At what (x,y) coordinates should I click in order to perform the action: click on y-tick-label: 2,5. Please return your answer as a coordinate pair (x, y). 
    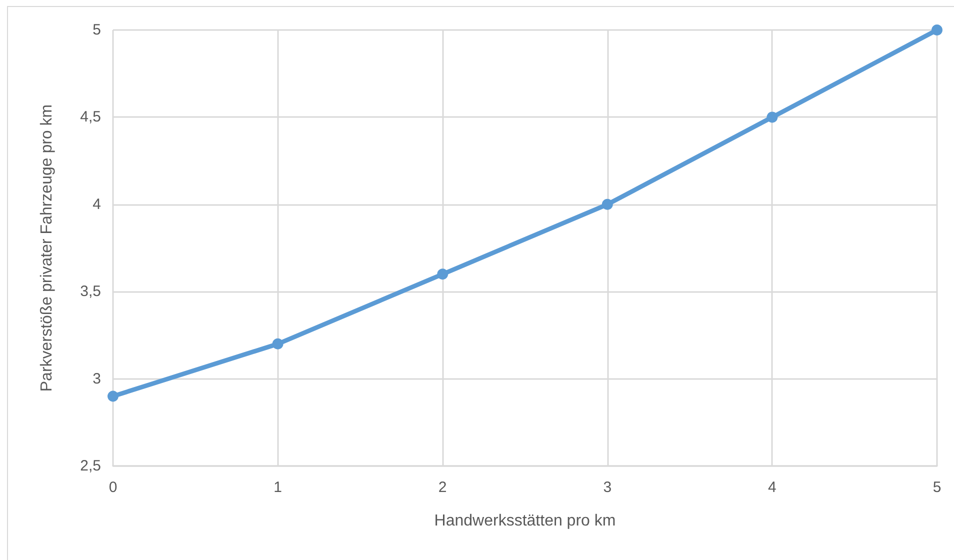
    Looking at the image, I should click on (90, 466).